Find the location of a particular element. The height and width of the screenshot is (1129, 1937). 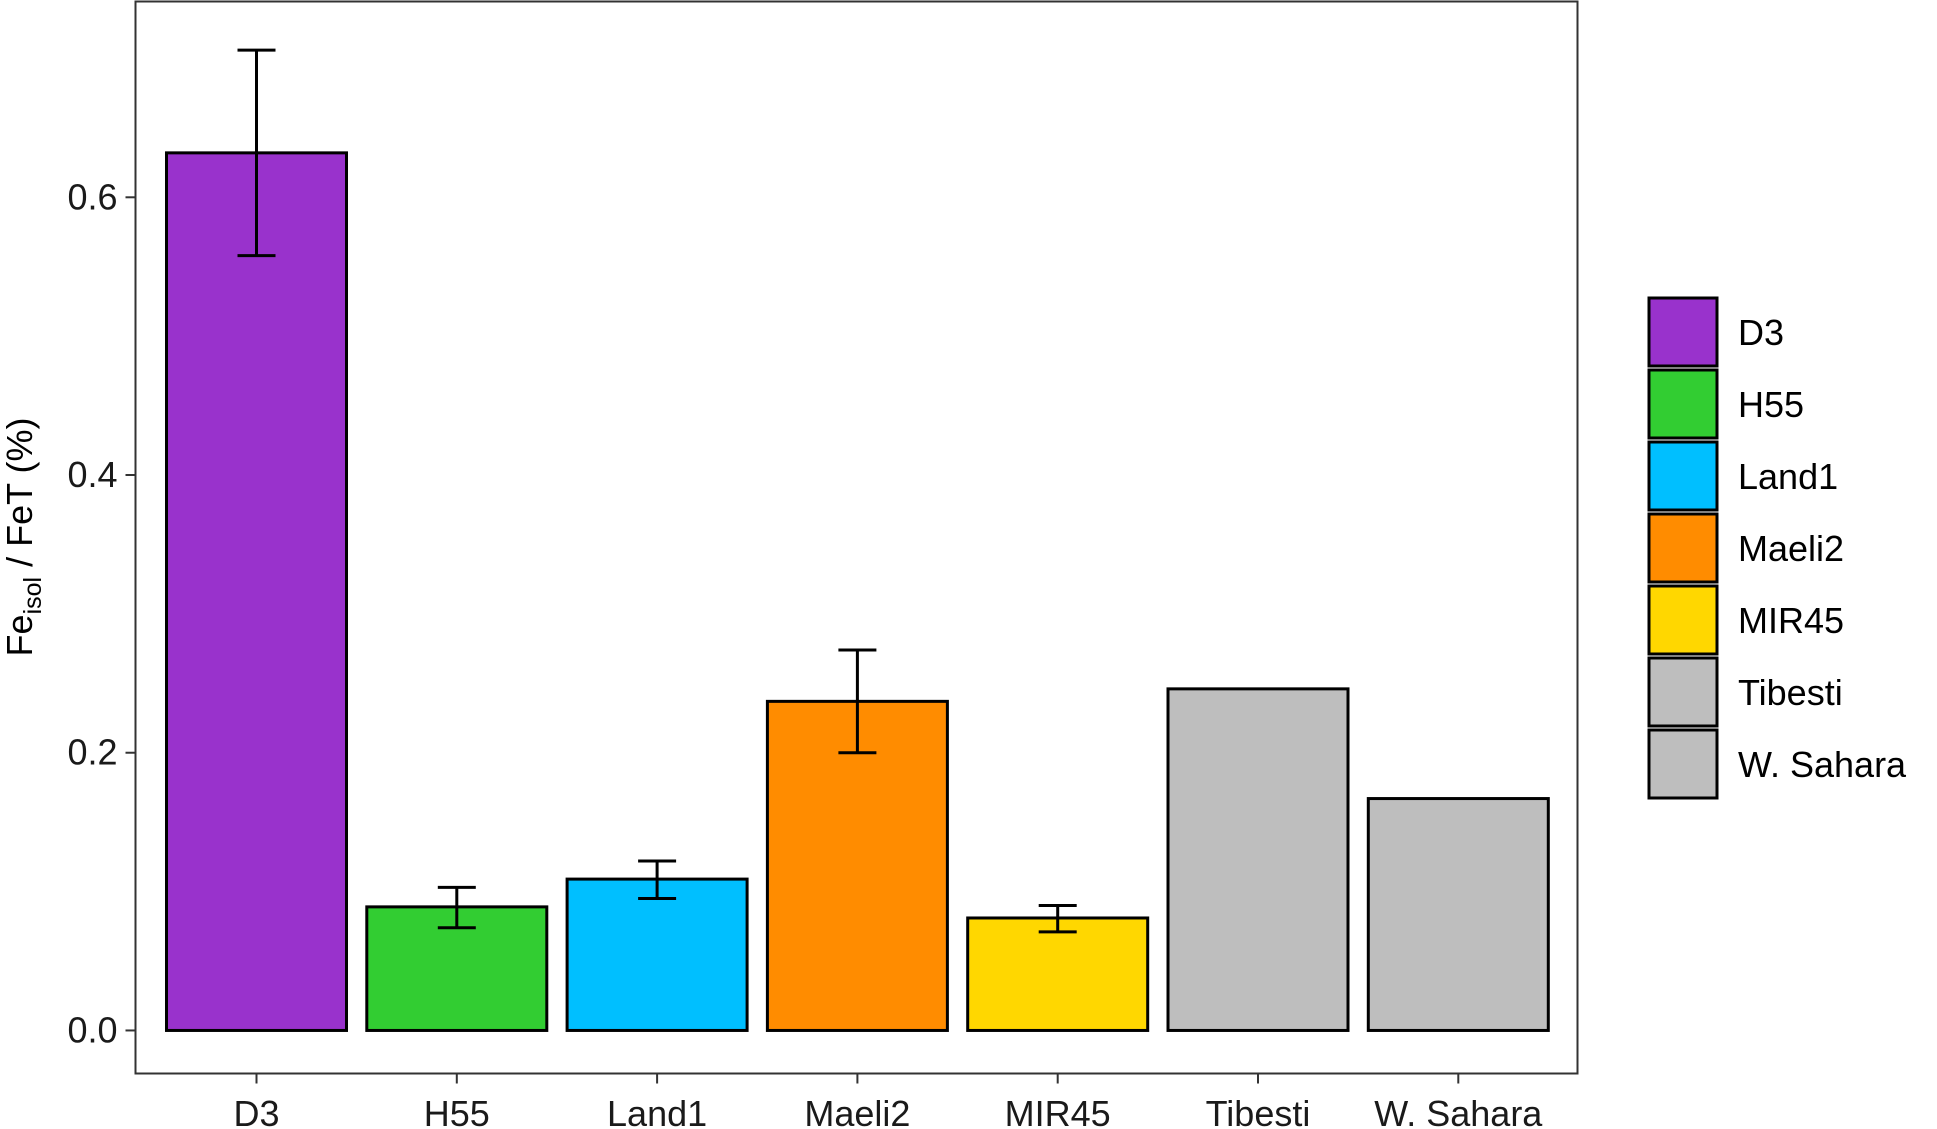

x-tick-label-land1: Land1 is located at coordinates (657, 1111).